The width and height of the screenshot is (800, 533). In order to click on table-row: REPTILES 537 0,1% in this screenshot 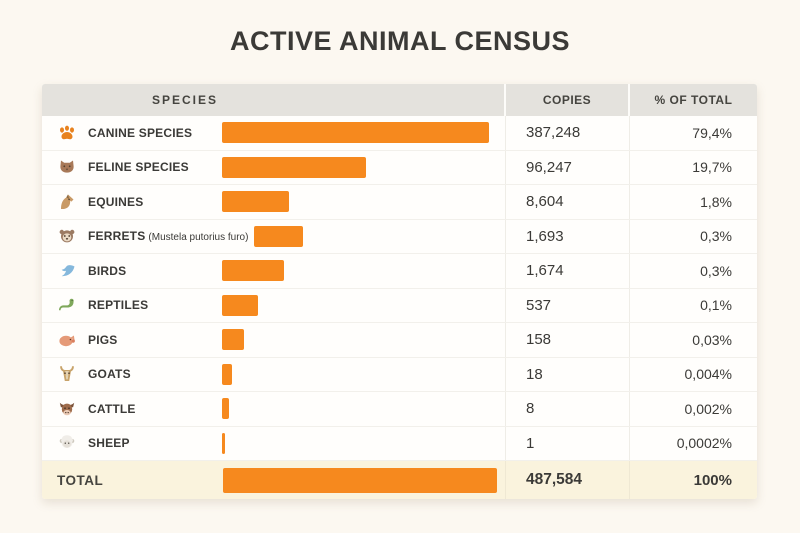, I will do `click(399, 305)`.